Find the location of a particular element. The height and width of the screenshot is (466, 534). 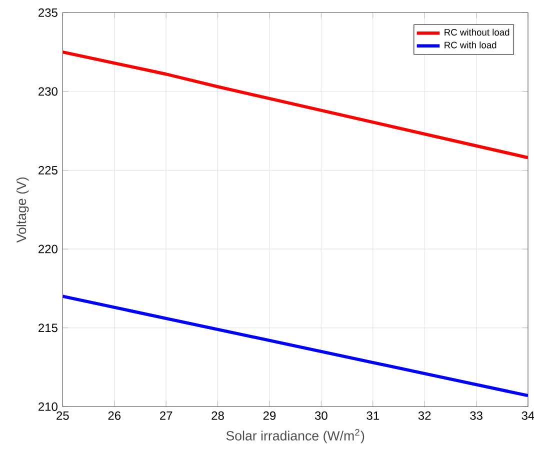

x-tick-label: 30 is located at coordinates (321, 415).